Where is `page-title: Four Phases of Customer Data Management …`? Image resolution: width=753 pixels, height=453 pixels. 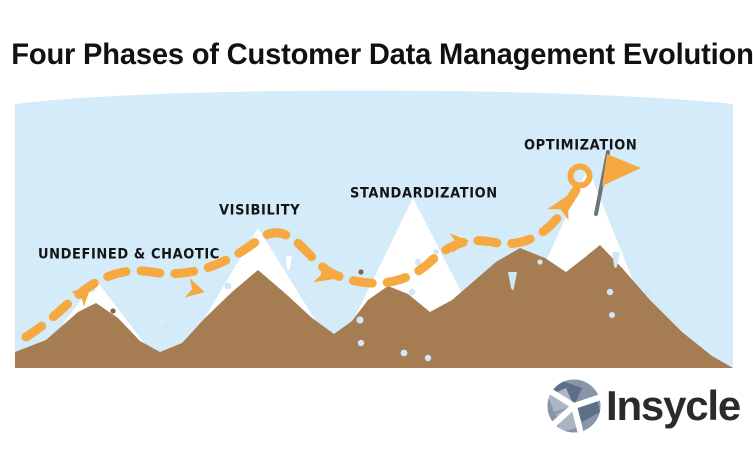
page-title: Four Phases of Customer Data Management … is located at coordinates (382, 54).